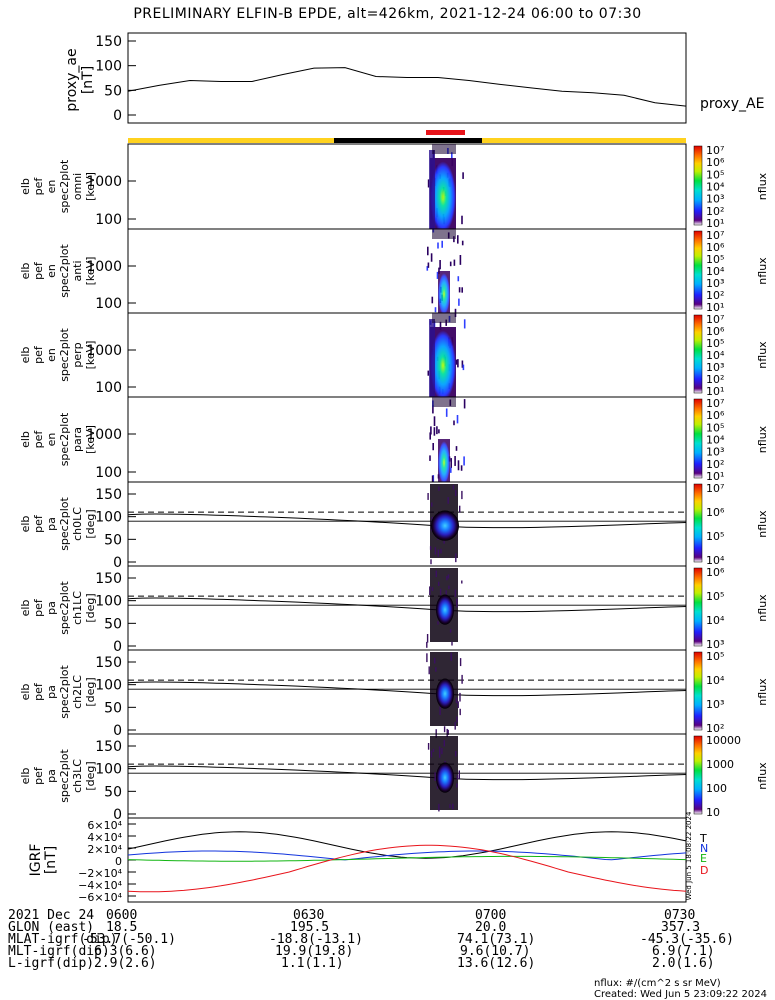  Describe the element at coordinates (681, 927) in the screenshot. I see `footer-cell: 357.3` at that location.